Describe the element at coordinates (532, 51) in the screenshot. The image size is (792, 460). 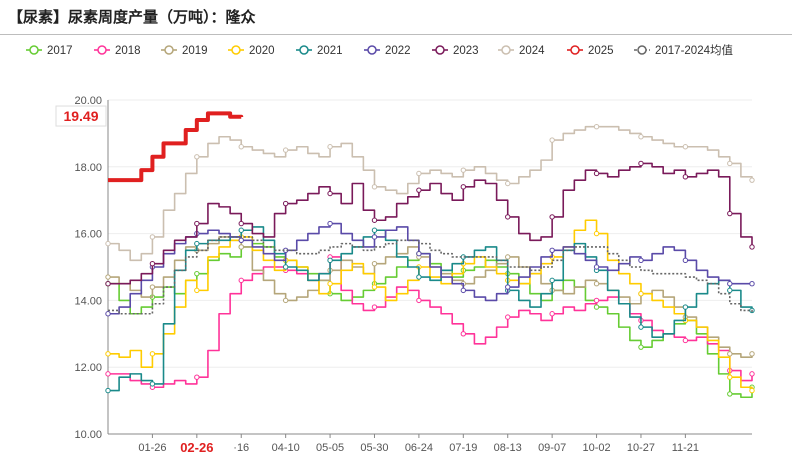
I see `legend-label: 2024` at that location.